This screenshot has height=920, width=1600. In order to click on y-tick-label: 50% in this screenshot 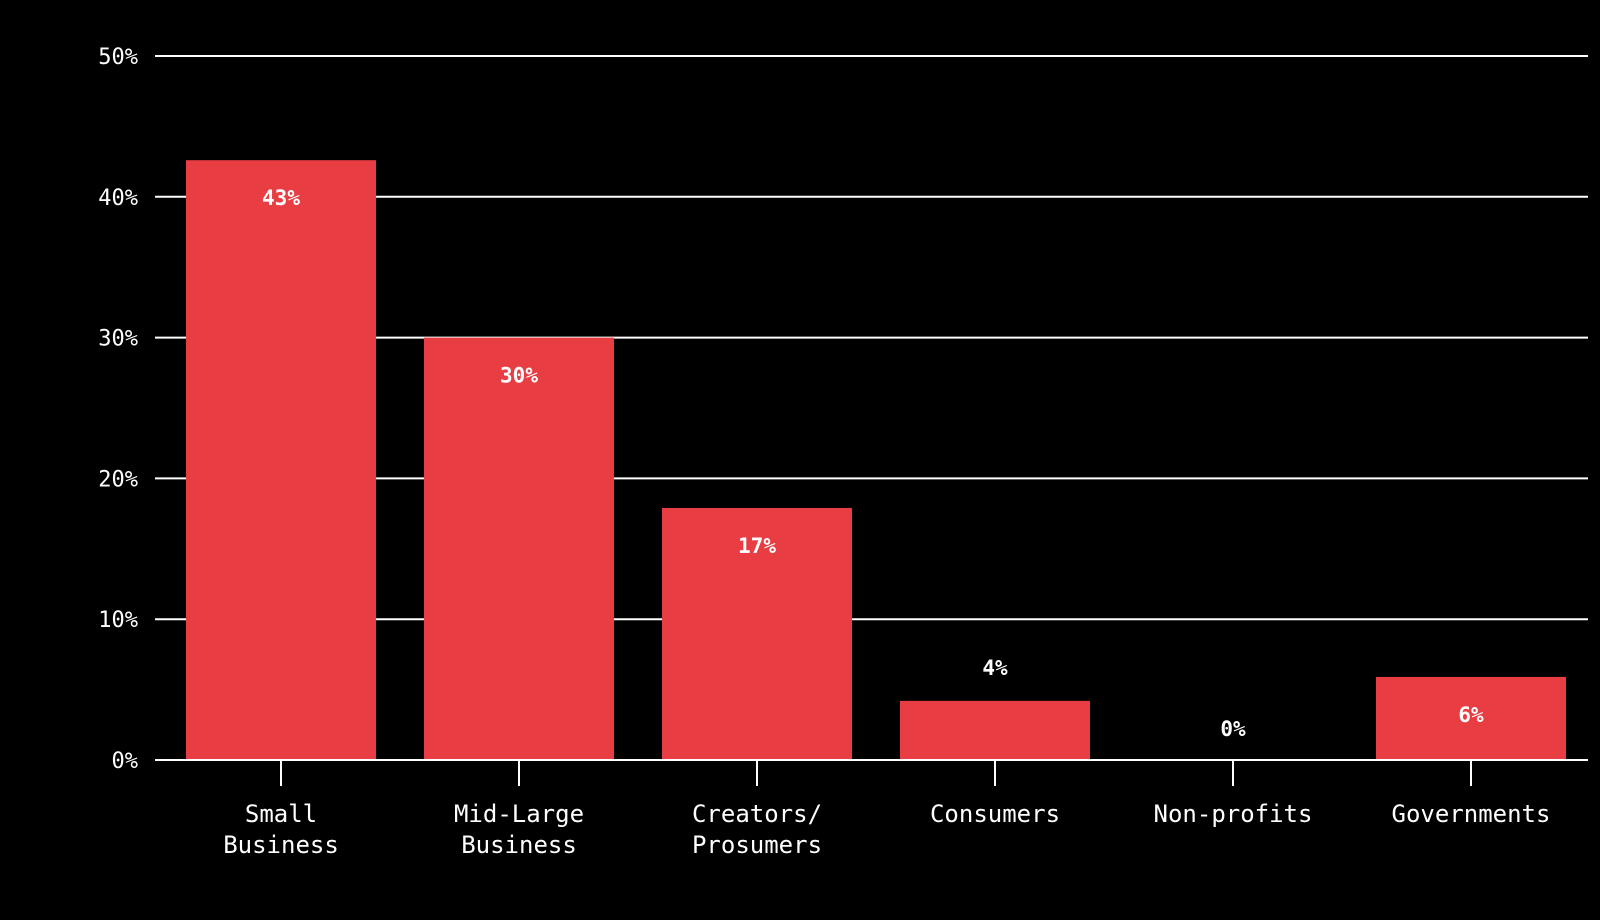, I will do `click(118, 57)`.